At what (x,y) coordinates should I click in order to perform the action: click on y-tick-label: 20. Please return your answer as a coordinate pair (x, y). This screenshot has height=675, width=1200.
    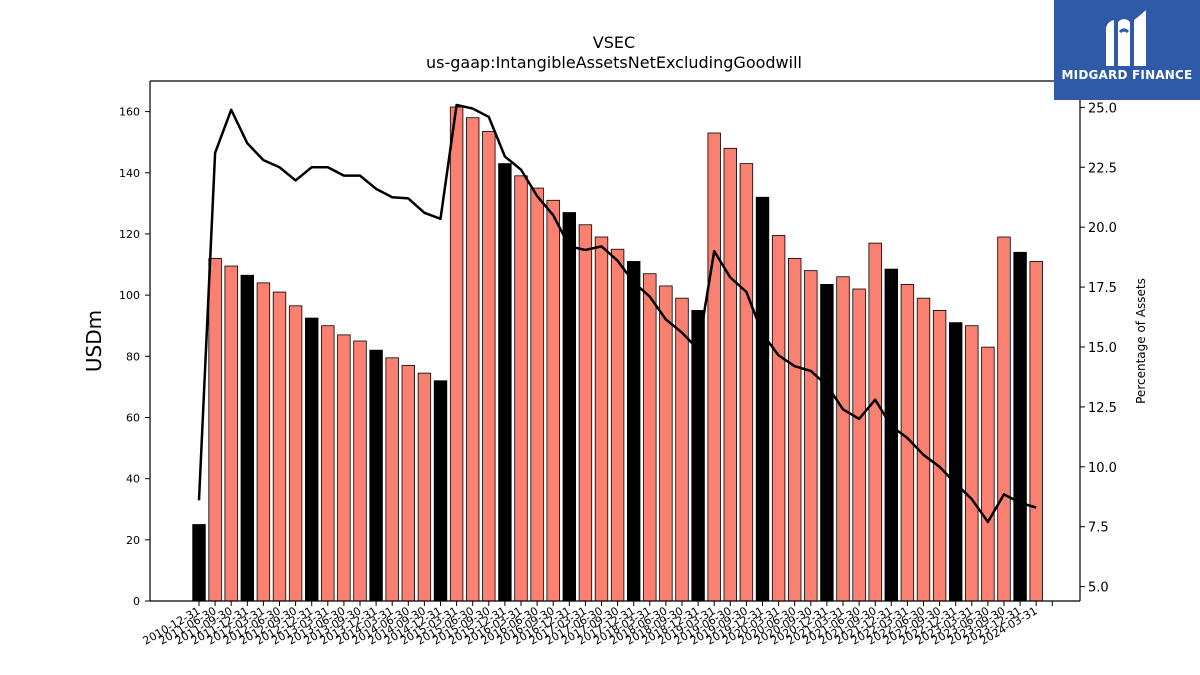
    Looking at the image, I should click on (133, 540).